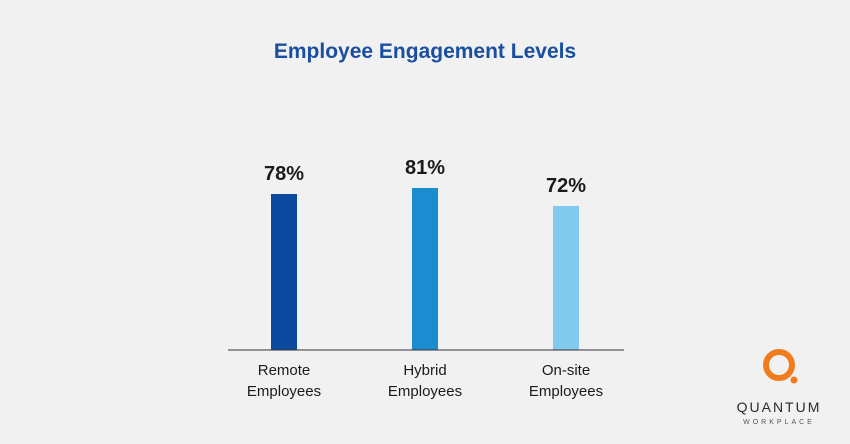 This screenshot has height=444, width=850. I want to click on quantum-workplace-logo: QUANTUM WORKPLACE, so click(779, 387).